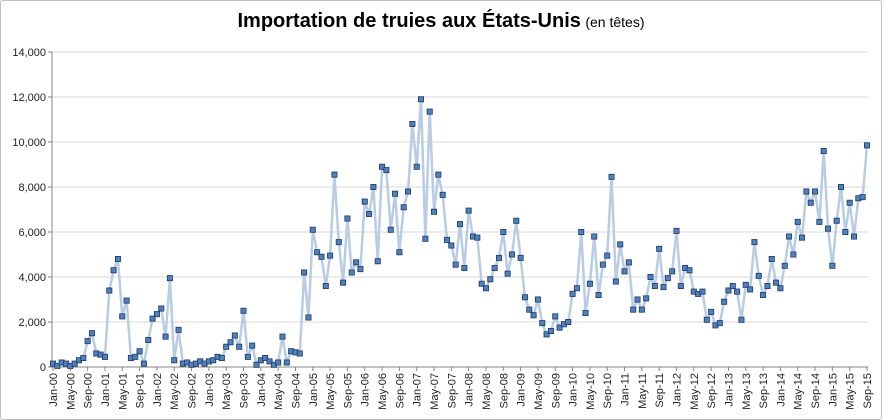 Image resolution: width=882 pixels, height=420 pixels. Describe the element at coordinates (29, 98) in the screenshot. I see `y-tick-label: 12,000` at that location.